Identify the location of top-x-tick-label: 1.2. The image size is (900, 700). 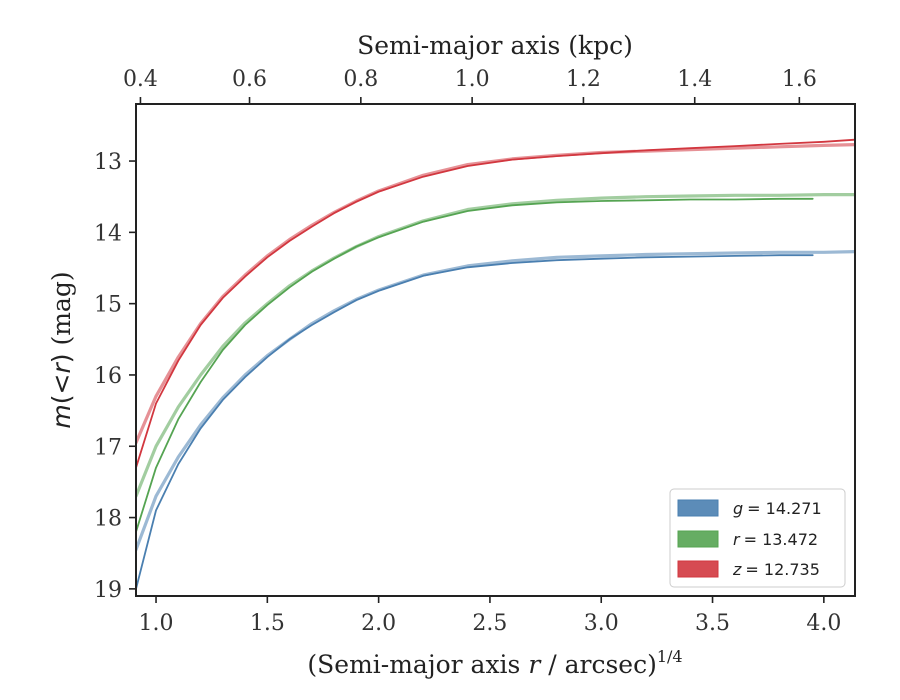
(583, 79).